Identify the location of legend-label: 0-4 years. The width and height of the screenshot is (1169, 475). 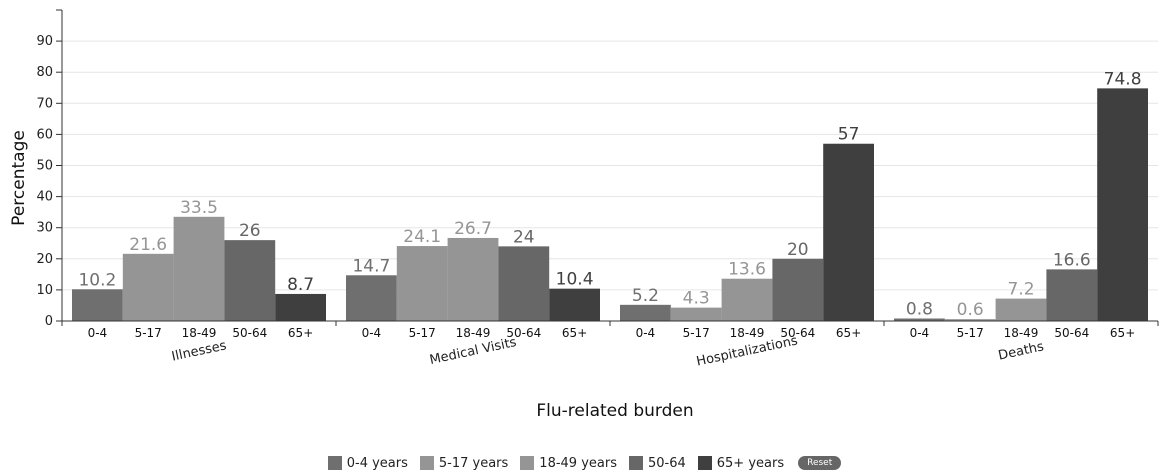
(377, 463).